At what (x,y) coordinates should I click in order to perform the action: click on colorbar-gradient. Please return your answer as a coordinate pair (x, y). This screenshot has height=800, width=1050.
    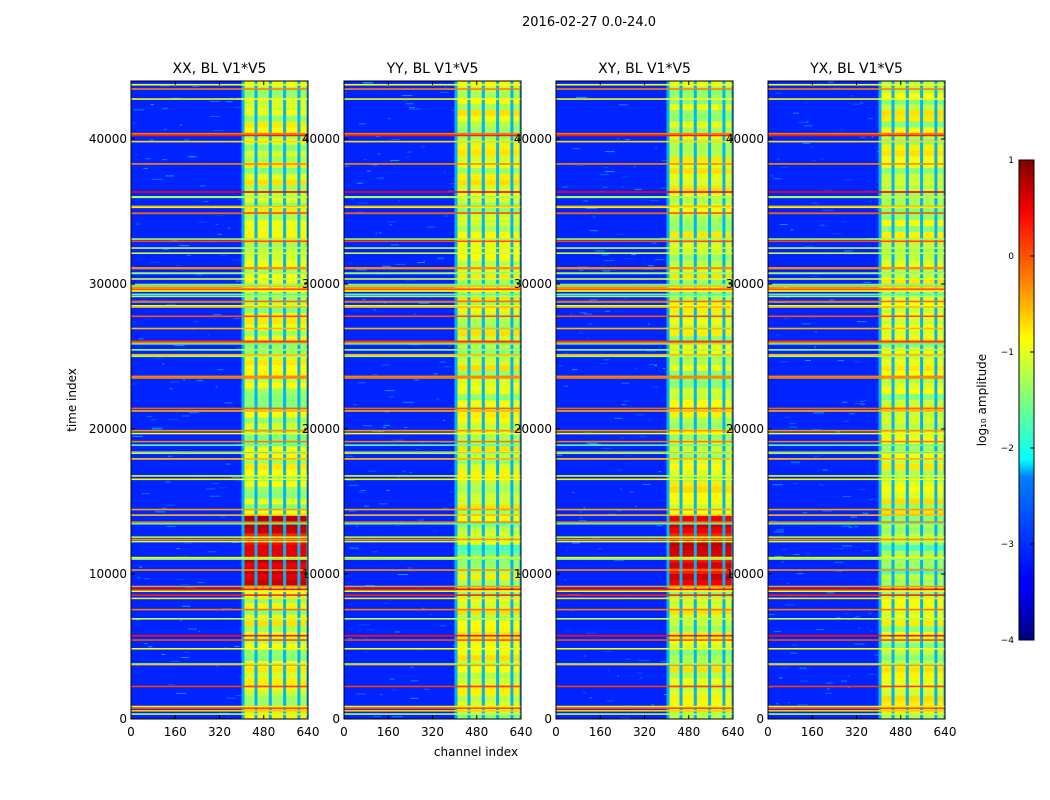
    Looking at the image, I should click on (1026, 400).